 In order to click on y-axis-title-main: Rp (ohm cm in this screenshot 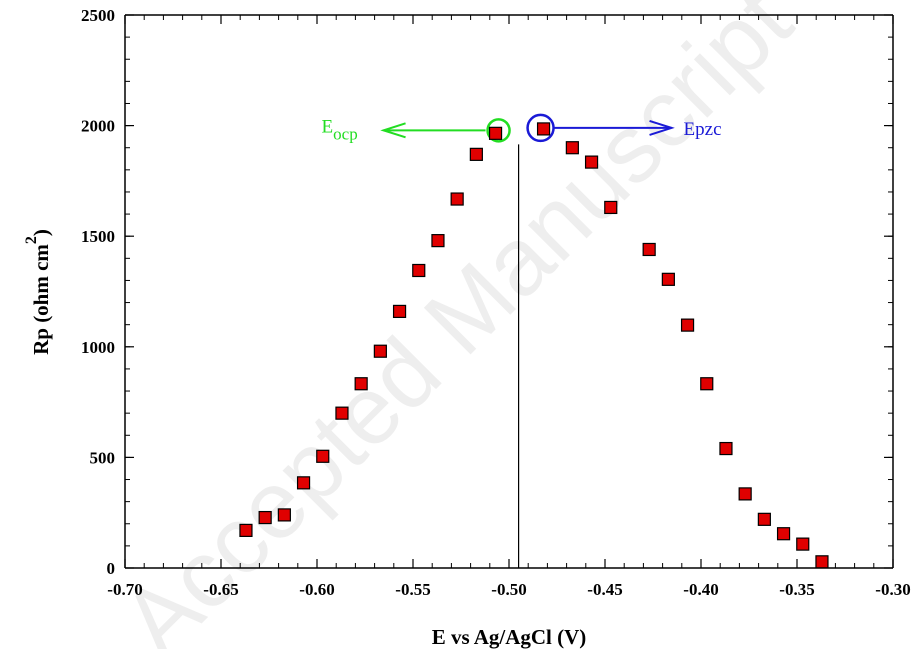, I will do `click(41, 299)`.